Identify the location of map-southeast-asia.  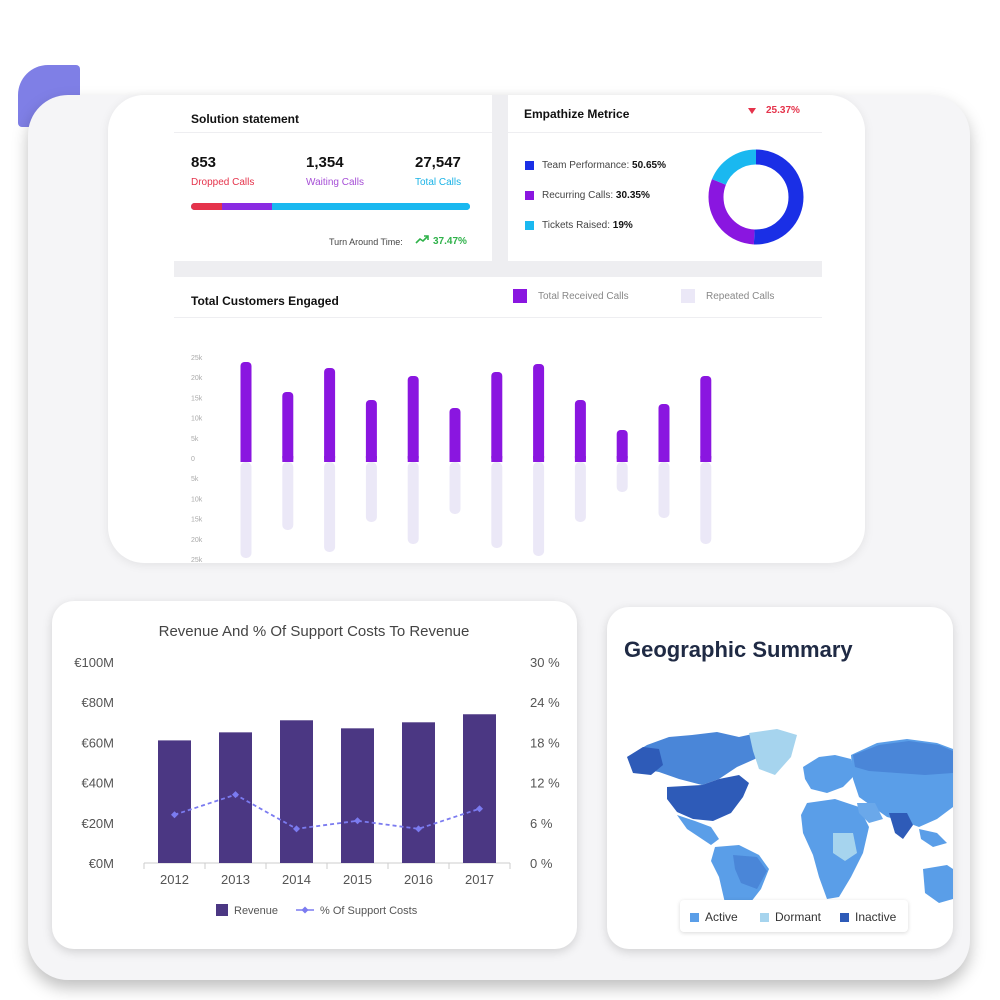
(933, 838).